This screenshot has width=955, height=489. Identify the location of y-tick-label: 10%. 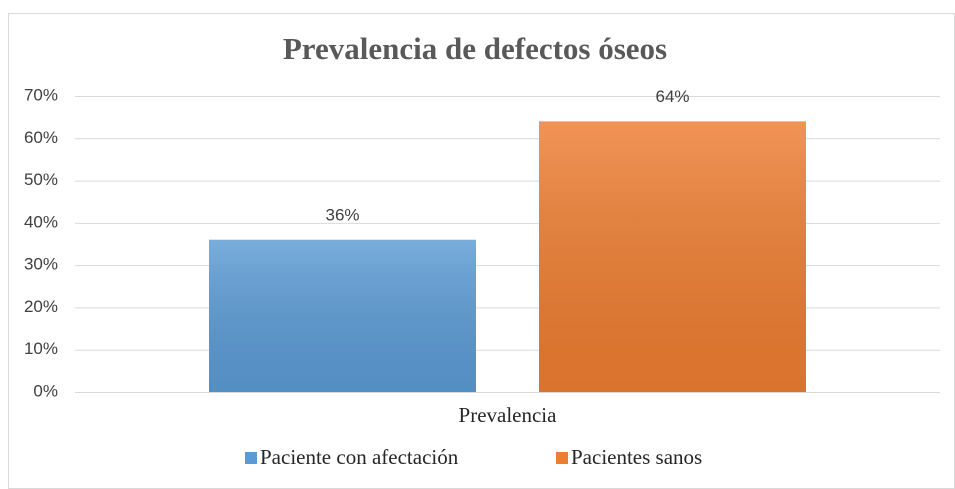
(41, 348).